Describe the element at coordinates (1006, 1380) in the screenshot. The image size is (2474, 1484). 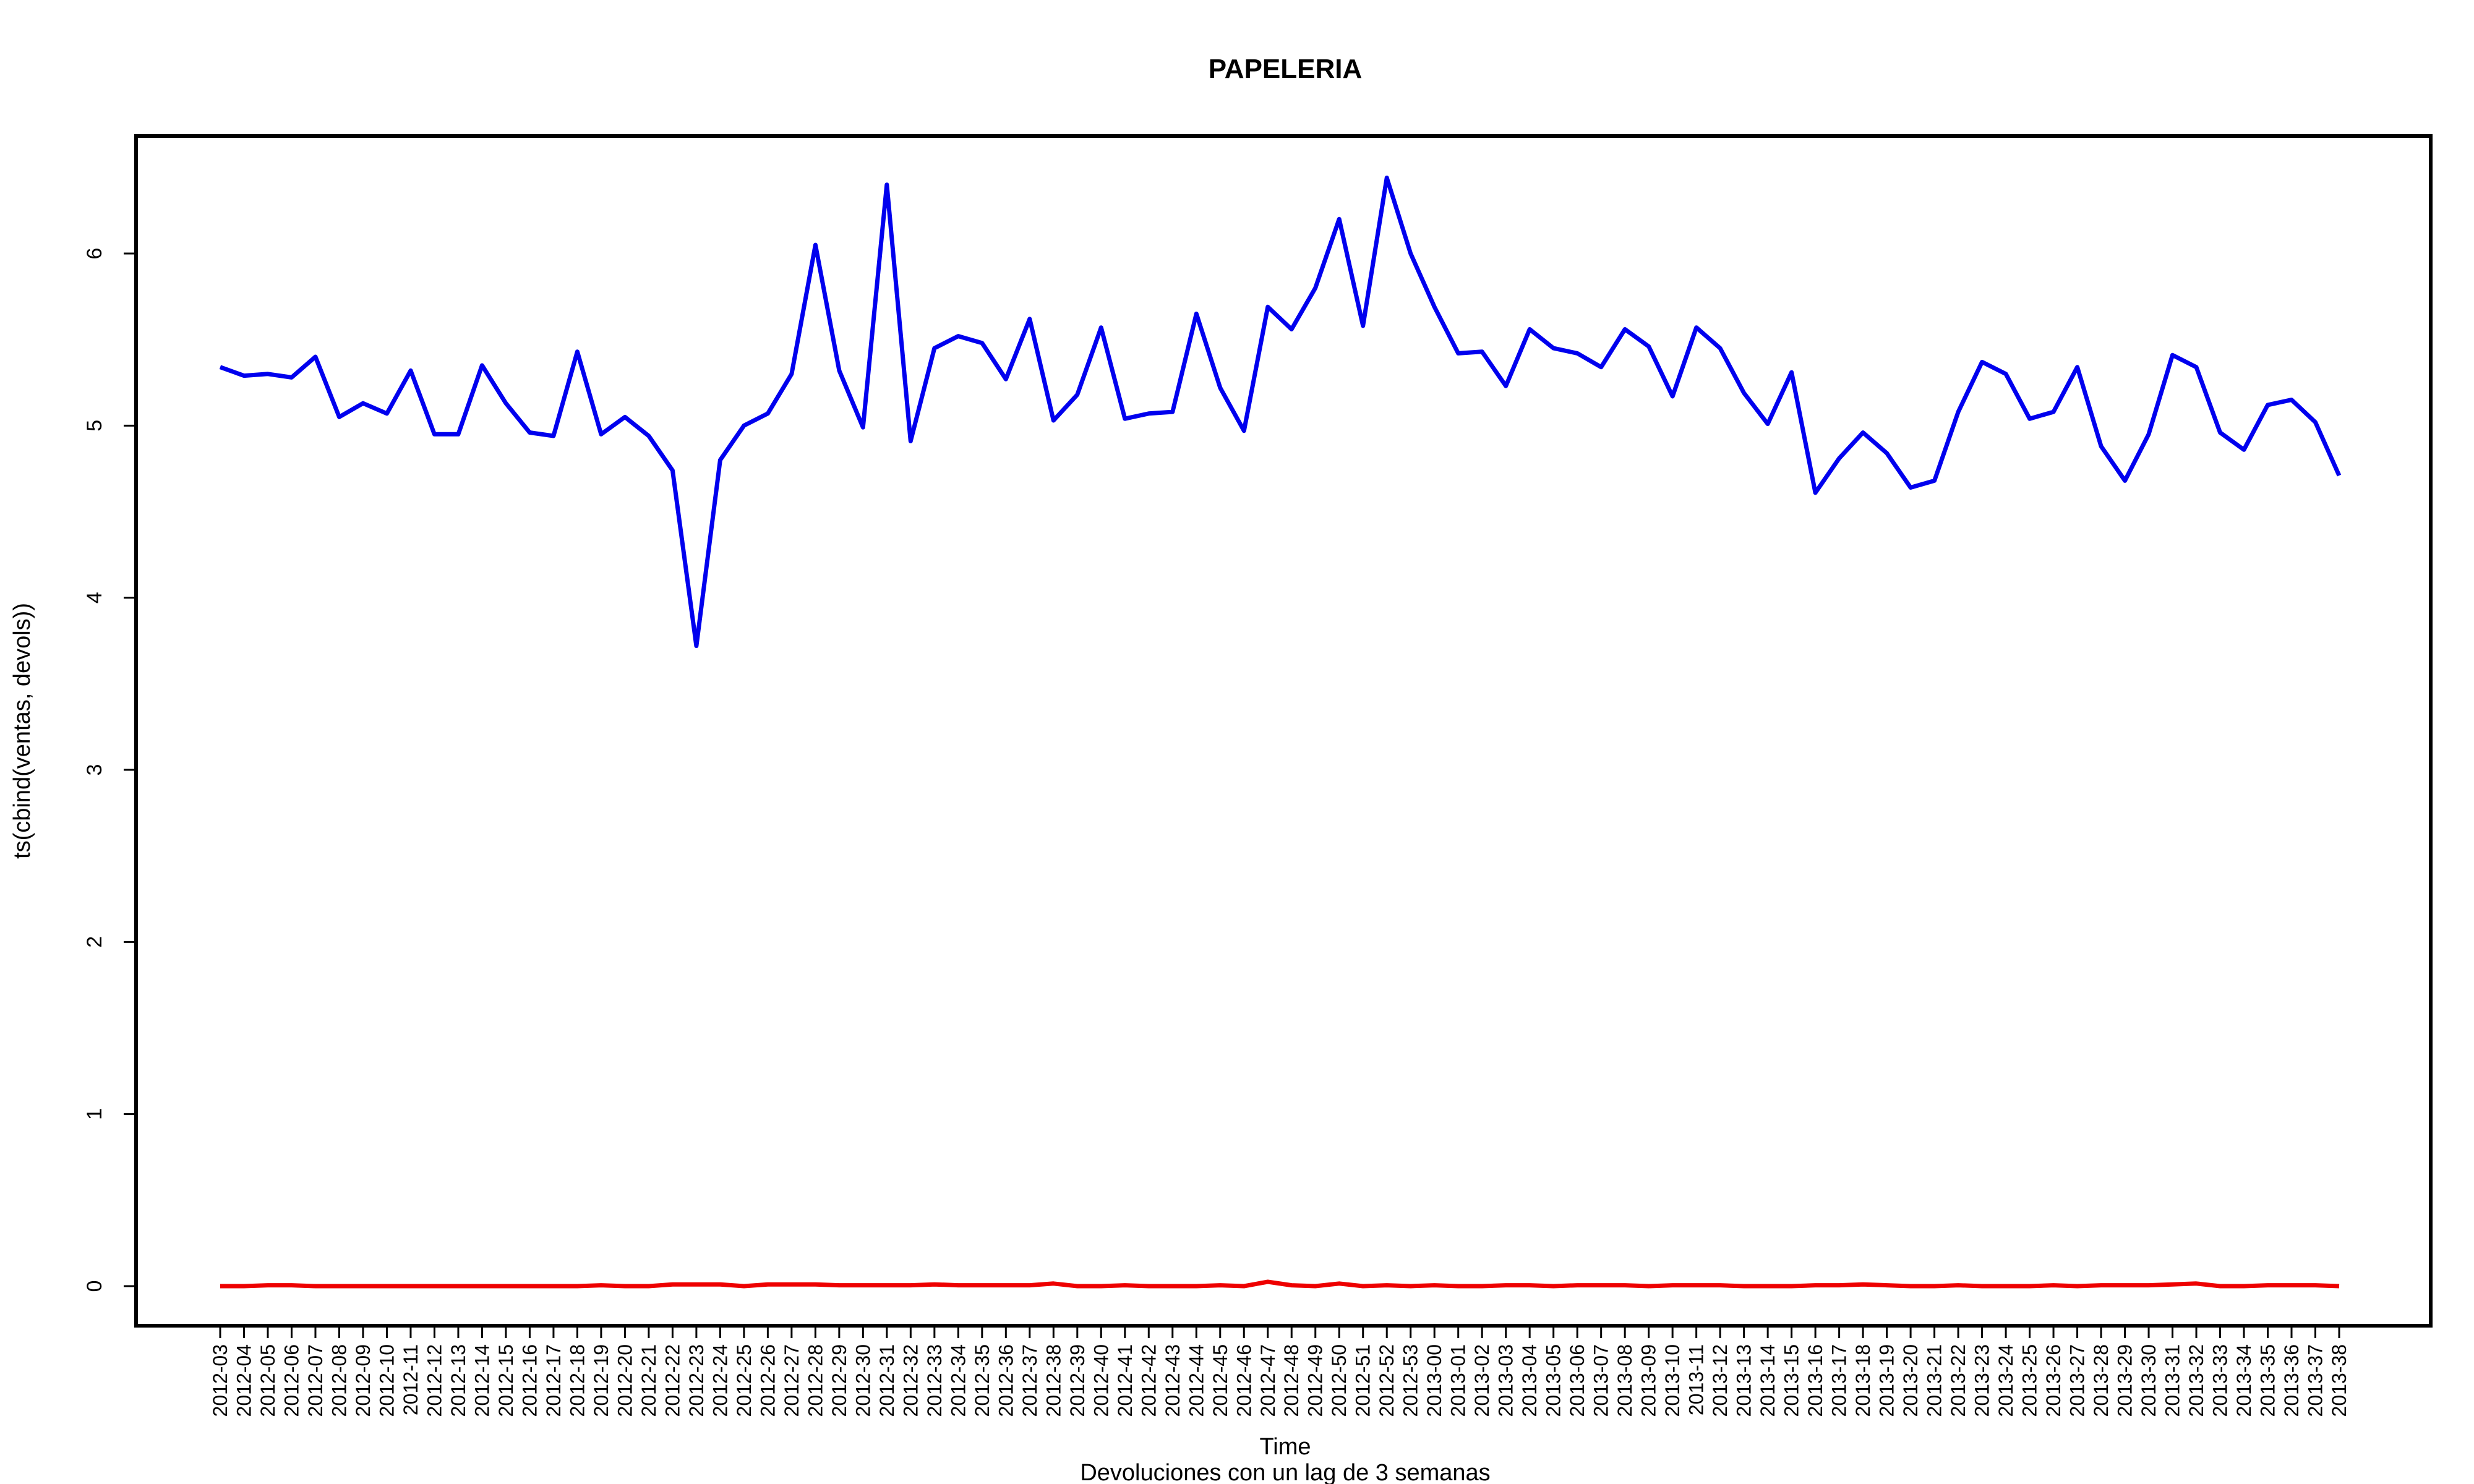
I see `x-tick-label: 2012-36` at that location.